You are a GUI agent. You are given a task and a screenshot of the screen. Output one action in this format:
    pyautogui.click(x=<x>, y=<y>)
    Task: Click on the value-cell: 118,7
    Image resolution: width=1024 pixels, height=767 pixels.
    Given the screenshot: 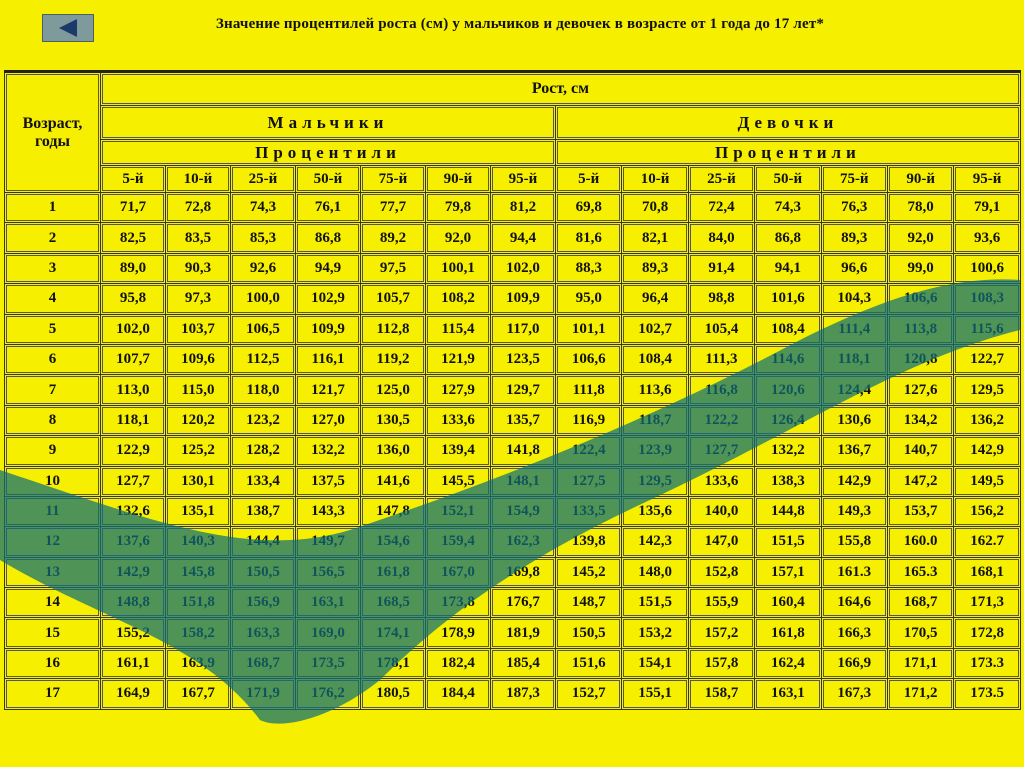 What is the action you would take?
    pyautogui.click(x=655, y=420)
    